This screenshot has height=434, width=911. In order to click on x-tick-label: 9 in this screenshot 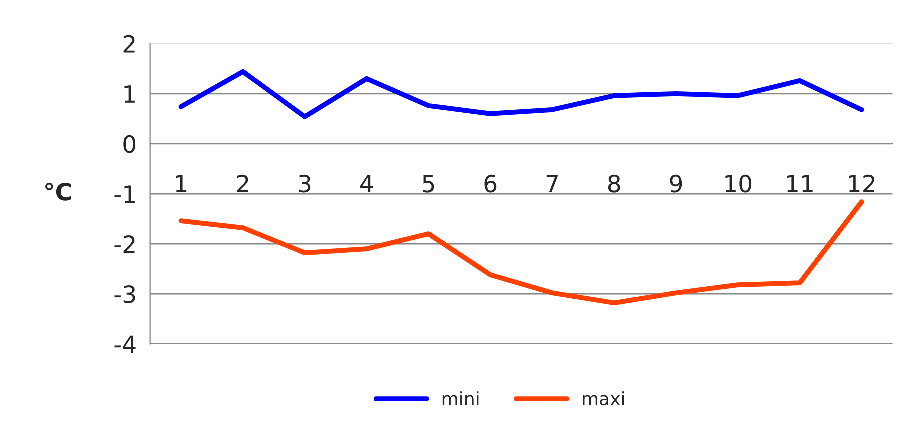, I will do `click(676, 183)`.